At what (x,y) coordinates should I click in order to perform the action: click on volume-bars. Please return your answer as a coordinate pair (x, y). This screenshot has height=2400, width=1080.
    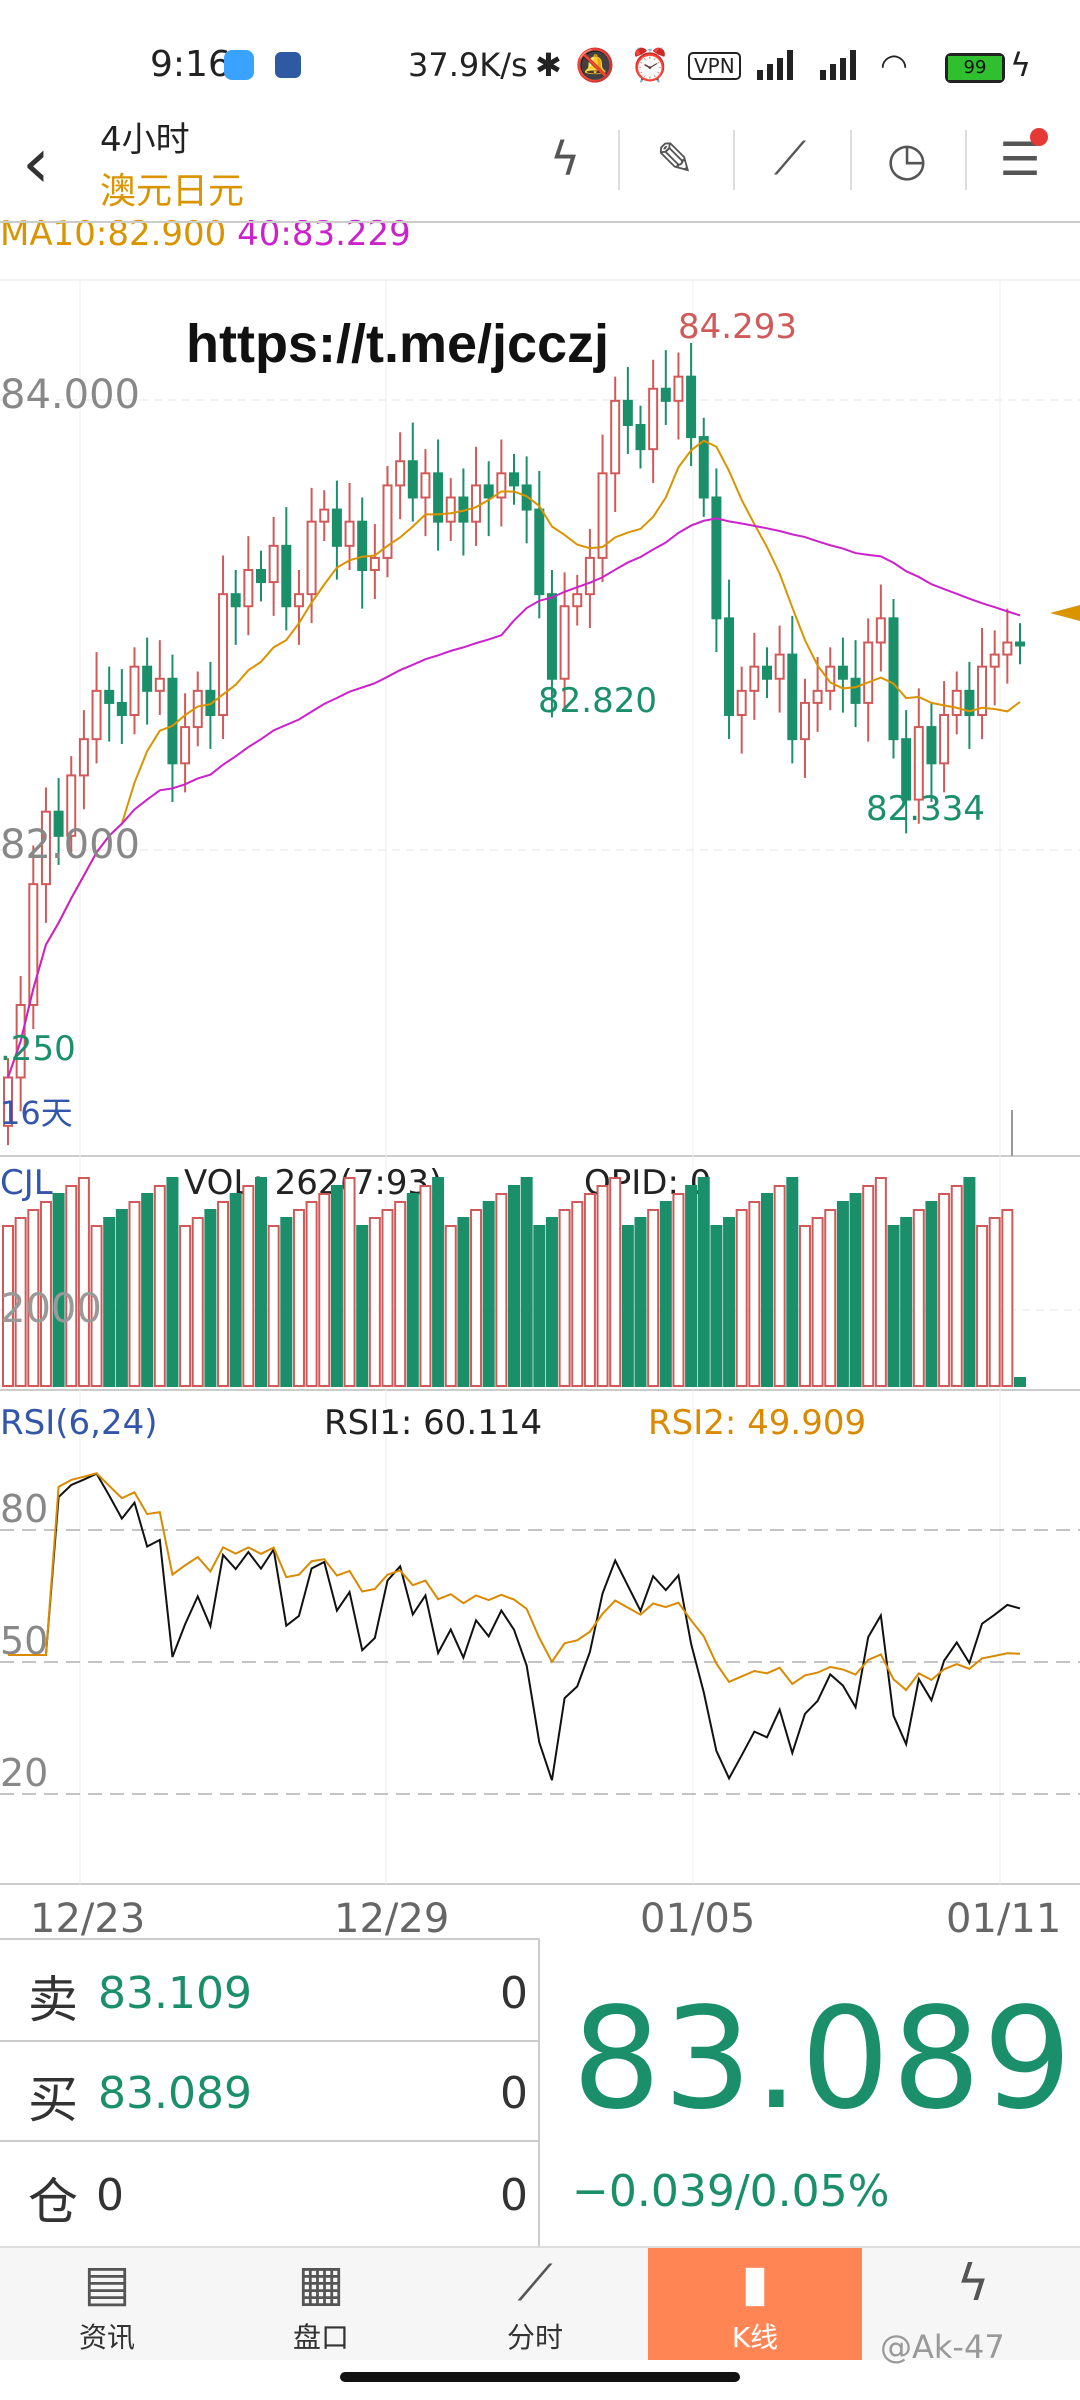
    Looking at the image, I should click on (514, 1282).